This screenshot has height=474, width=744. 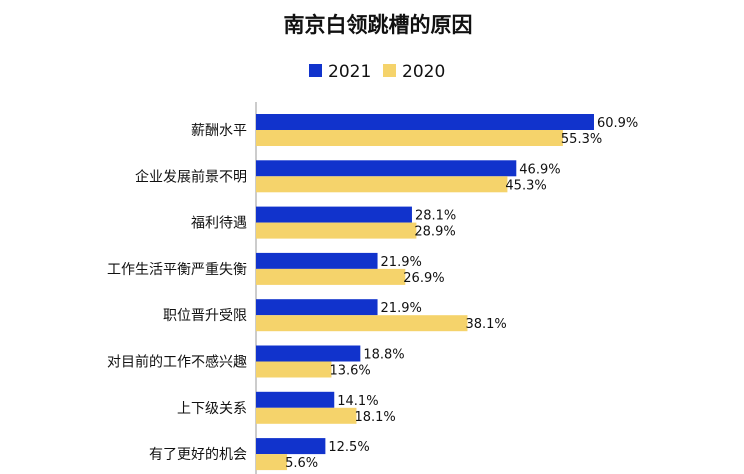 I want to click on legend-swatch-2021, so click(x=315, y=70).